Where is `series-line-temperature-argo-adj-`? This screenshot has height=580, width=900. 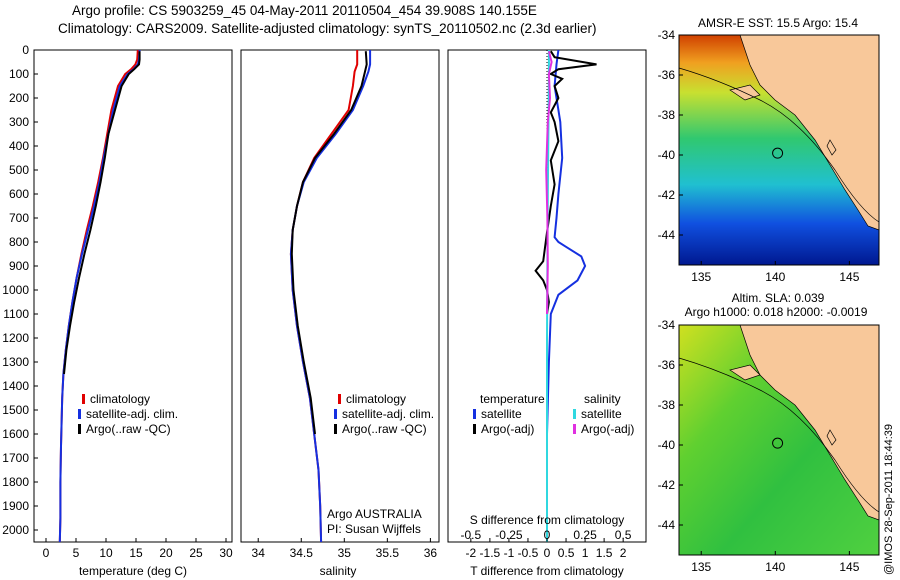
series-line-temperature-argo-adj- is located at coordinates (565, 182).